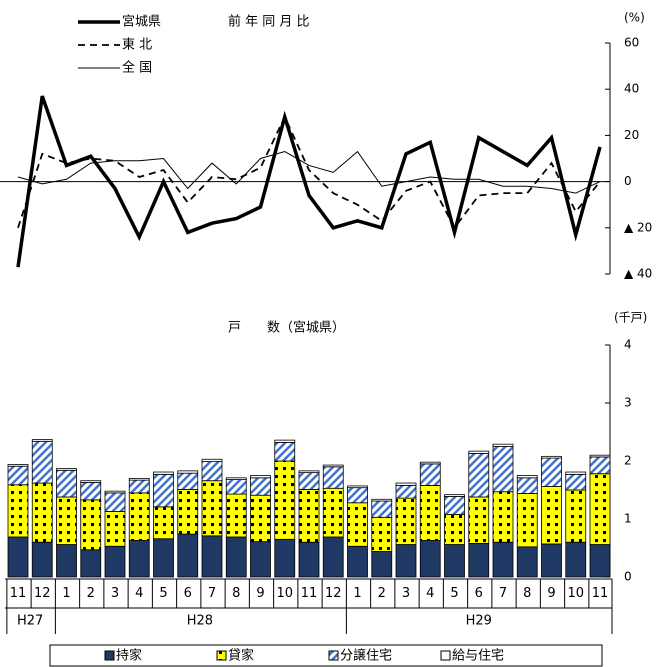 The width and height of the screenshot is (664, 667). Describe the element at coordinates (269, 22) in the screenshot. I see `line-chart-title: 前 年 同 月 比` at that location.